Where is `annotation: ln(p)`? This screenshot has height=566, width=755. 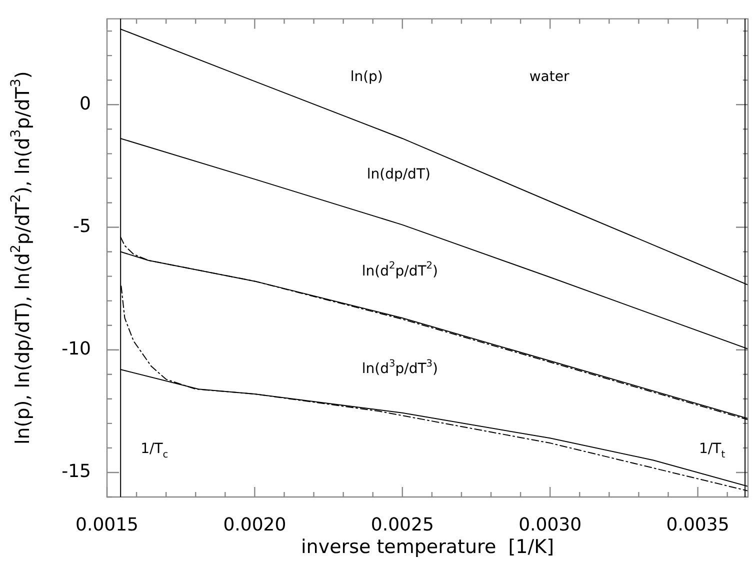 annotation: ln(p) is located at coordinates (366, 76).